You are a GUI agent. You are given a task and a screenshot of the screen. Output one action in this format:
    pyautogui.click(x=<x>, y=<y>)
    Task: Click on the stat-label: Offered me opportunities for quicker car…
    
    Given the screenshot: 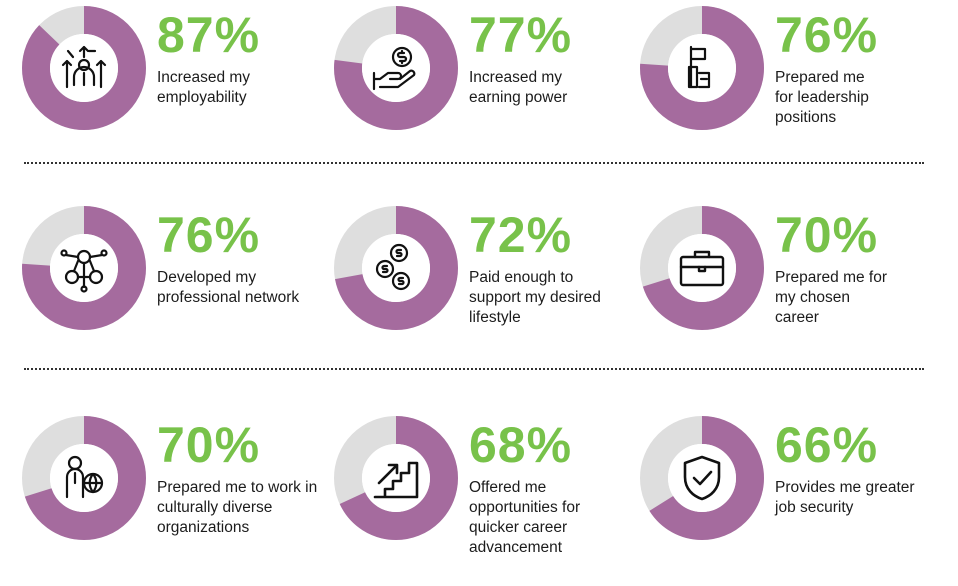 What is the action you would take?
    pyautogui.click(x=525, y=517)
    